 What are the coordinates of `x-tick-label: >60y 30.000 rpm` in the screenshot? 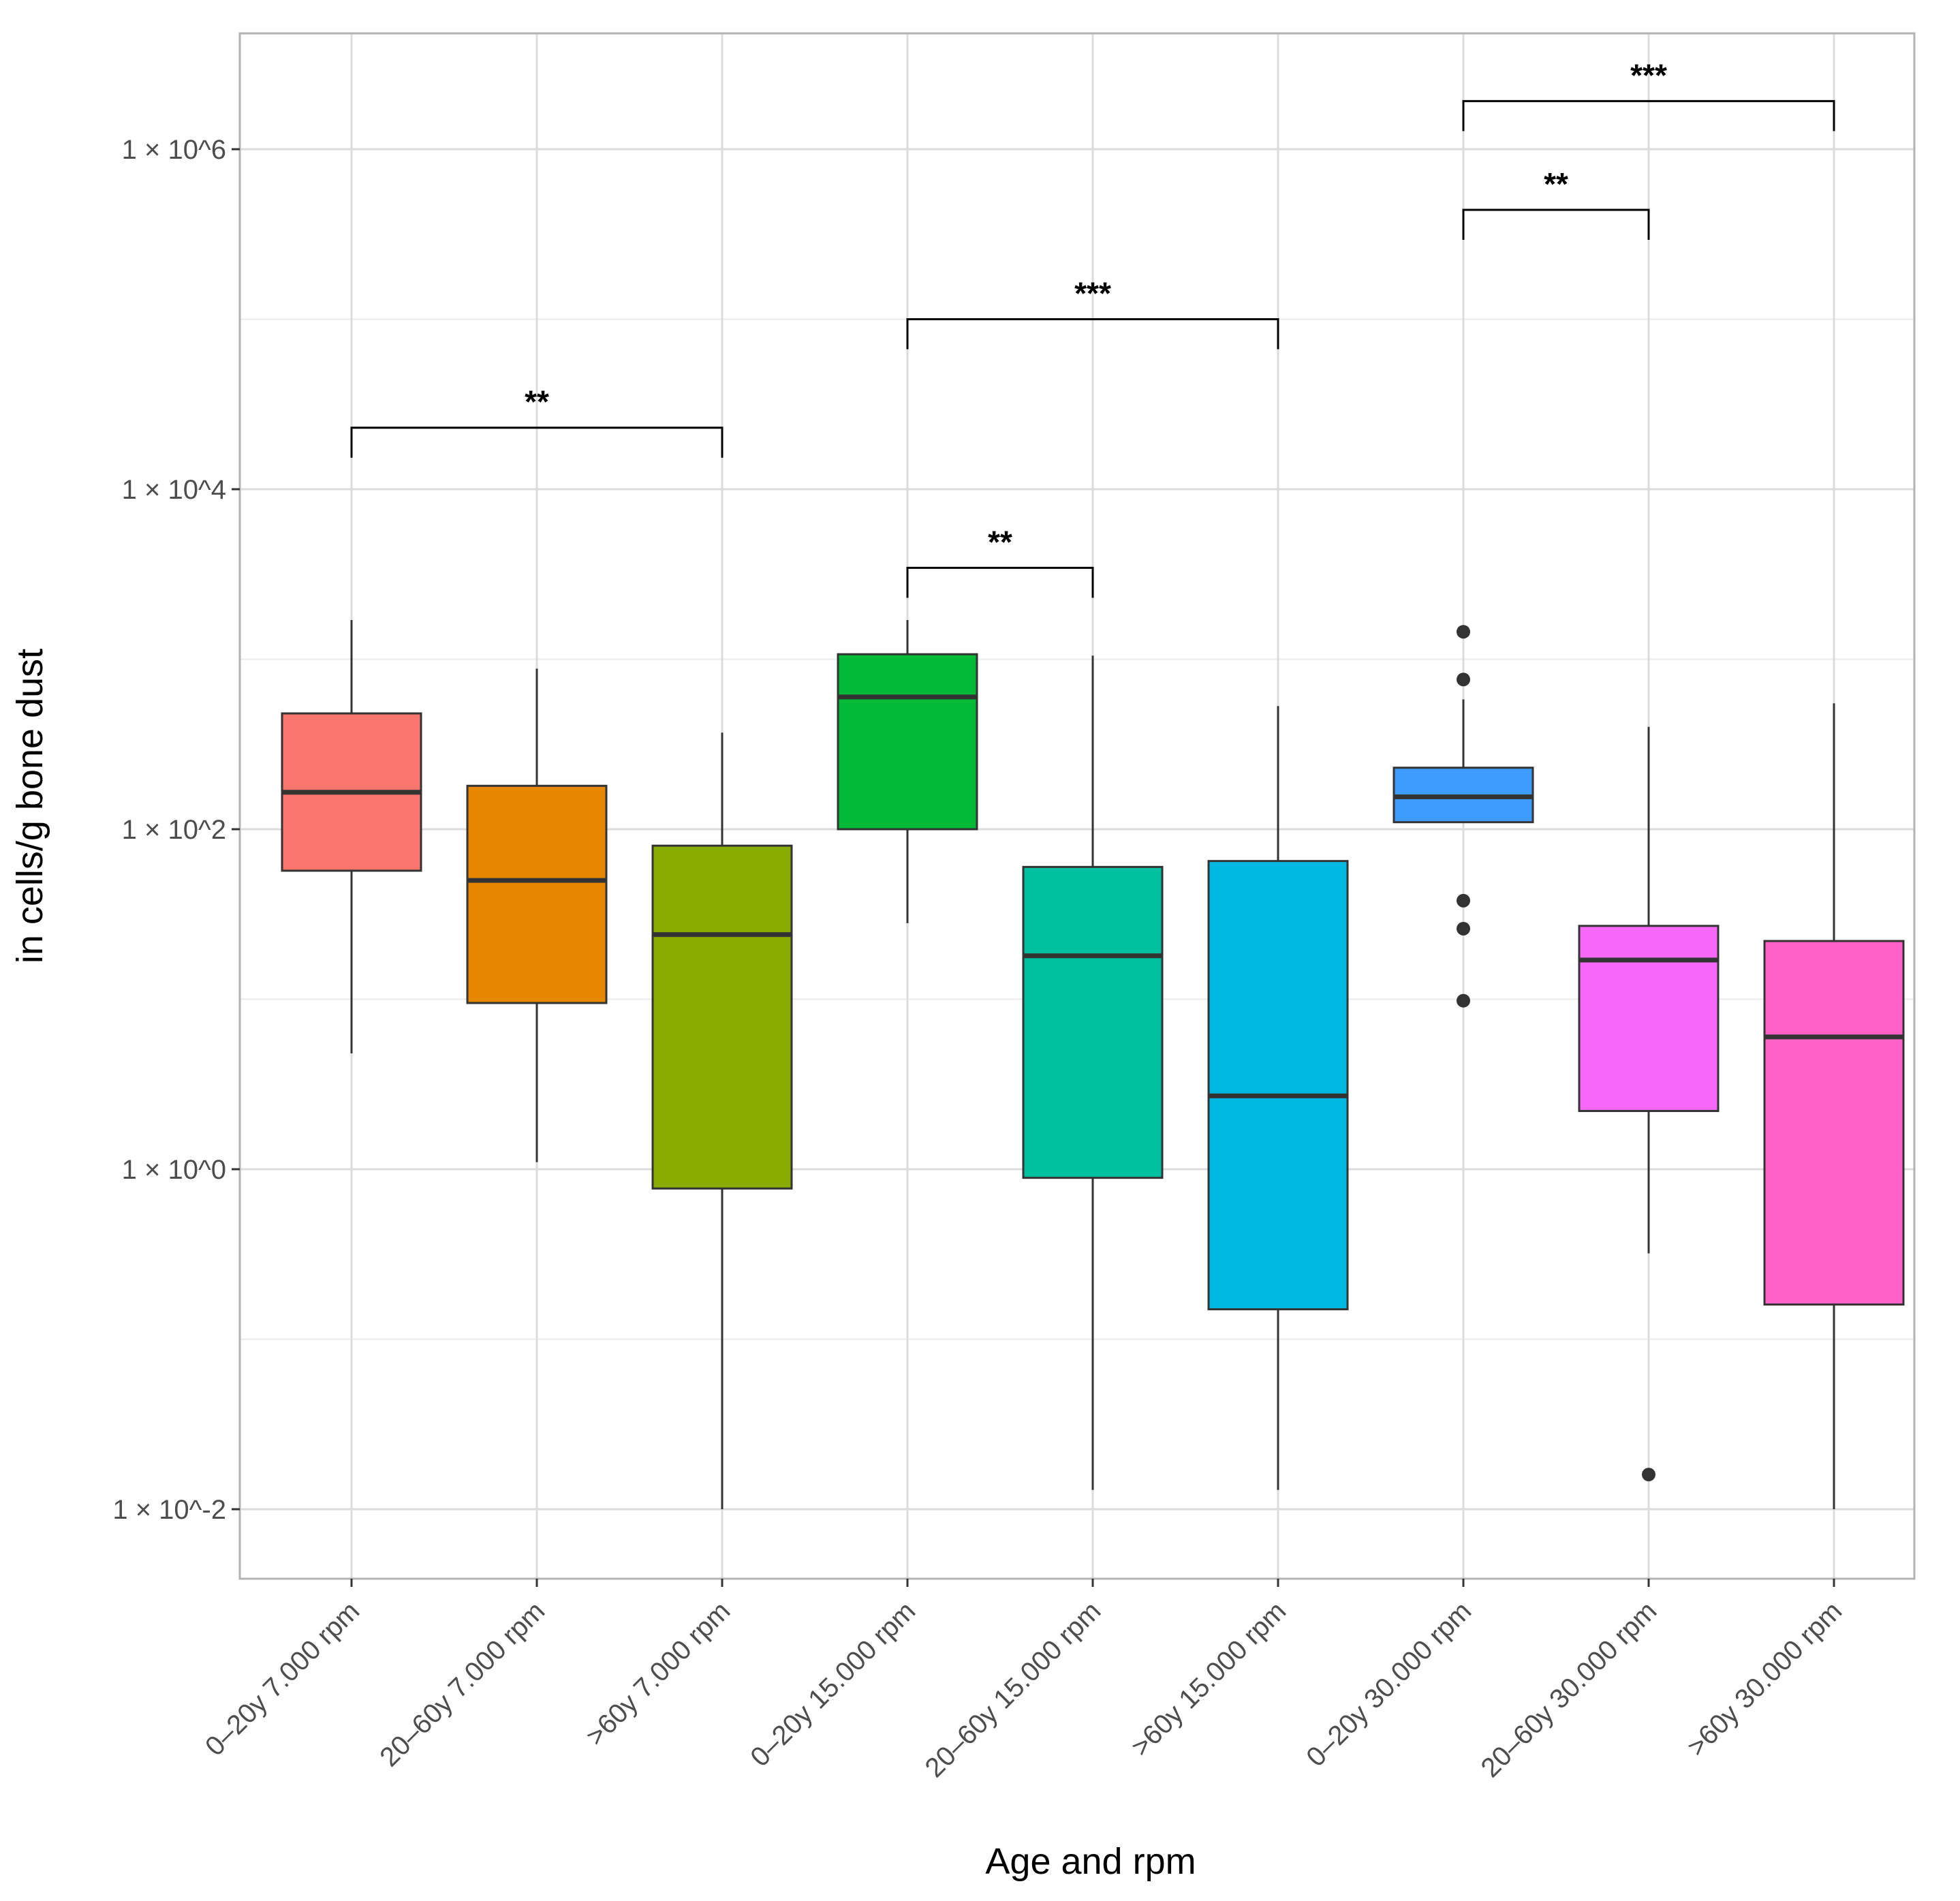 It's located at (1764, 1679).